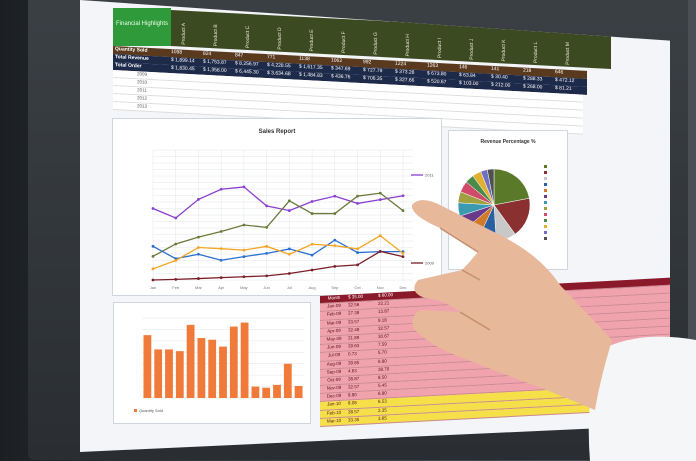 The height and width of the screenshot is (461, 696). I want to click on chart-title: Sales Report, so click(277, 132).